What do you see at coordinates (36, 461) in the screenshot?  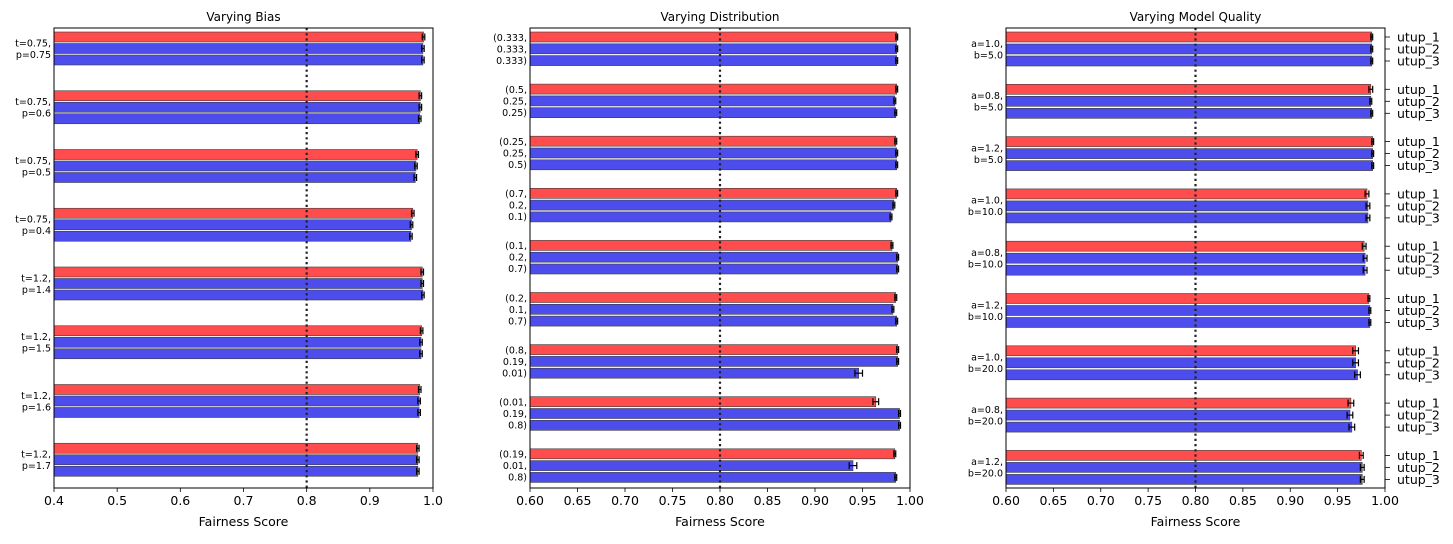 I see `group-label: t=1.2, p=1.7` at bounding box center [36, 461].